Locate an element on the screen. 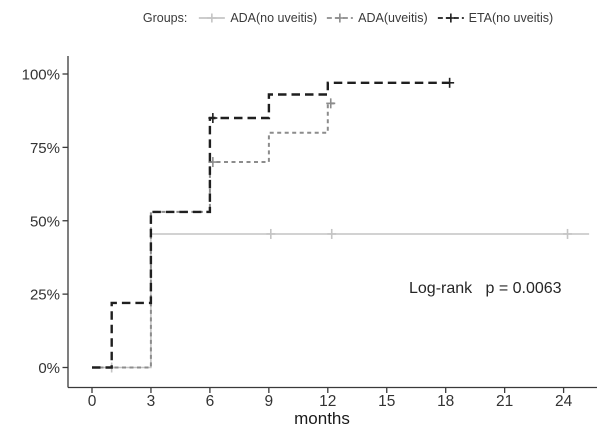 This screenshot has height=432, width=600. legend-item-label: ETA(no uveitis) is located at coordinates (511, 18).